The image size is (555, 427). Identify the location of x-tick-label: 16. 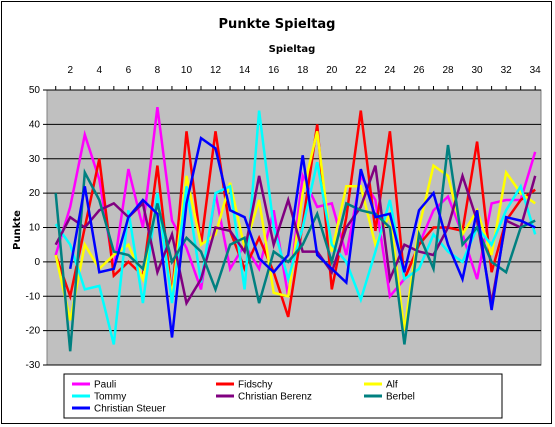
(274, 70).